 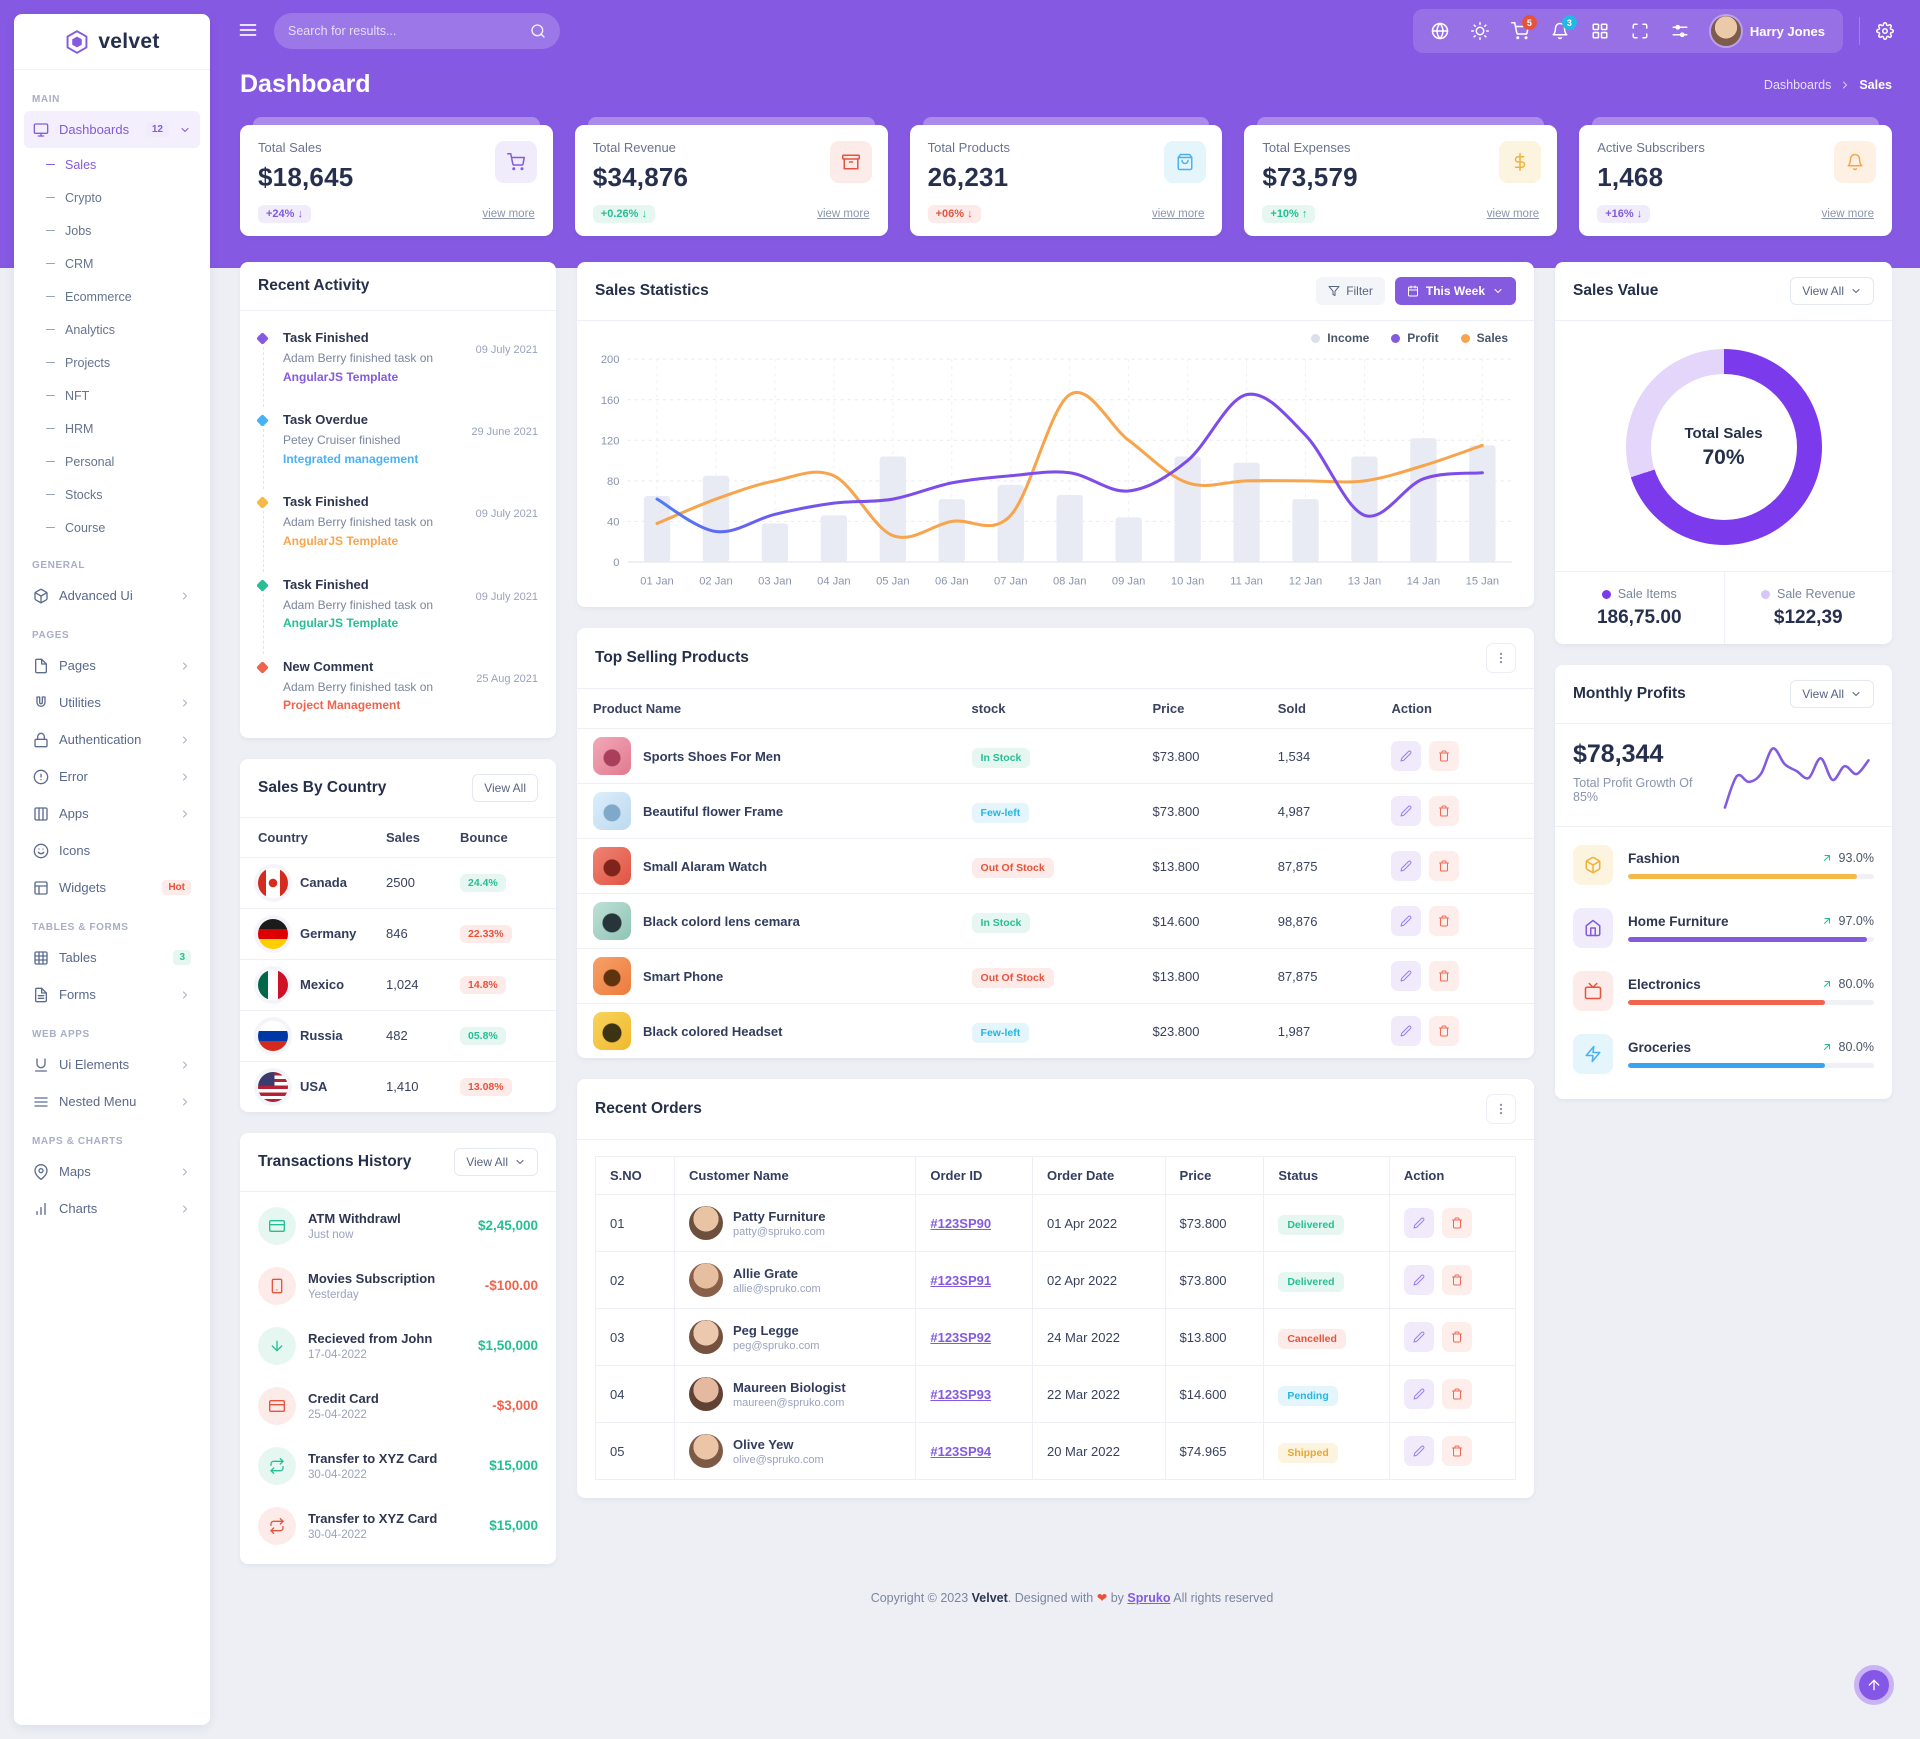 What do you see at coordinates (1415, 338) in the screenshot?
I see `legend-profit: Profit` at bounding box center [1415, 338].